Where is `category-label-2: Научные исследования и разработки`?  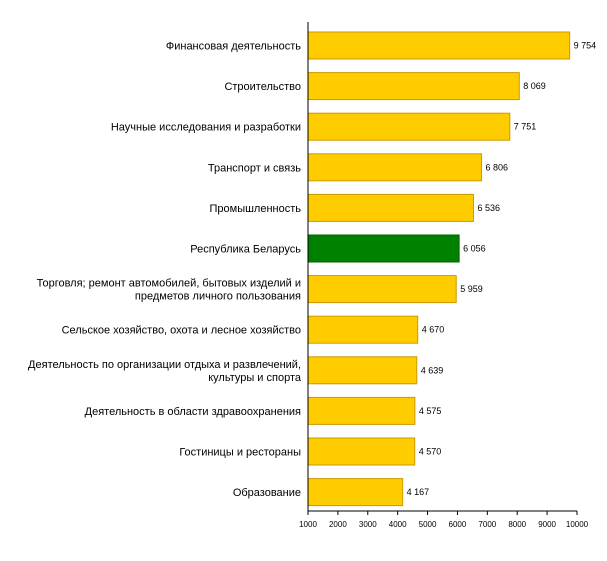 category-label-2: Научные исследования и разработки is located at coordinates (206, 128).